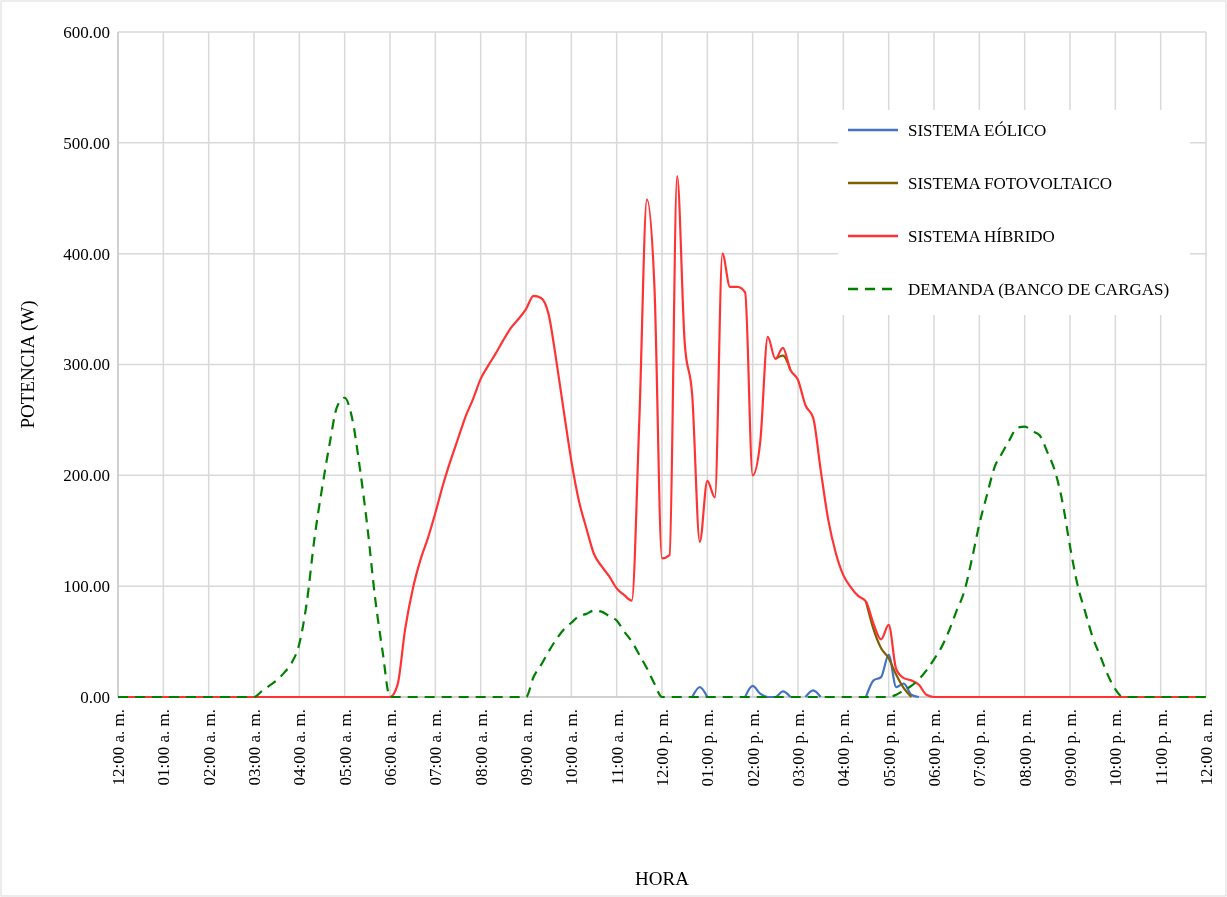  I want to click on legend-label: SISTEMA EÓLICO, so click(977, 130).